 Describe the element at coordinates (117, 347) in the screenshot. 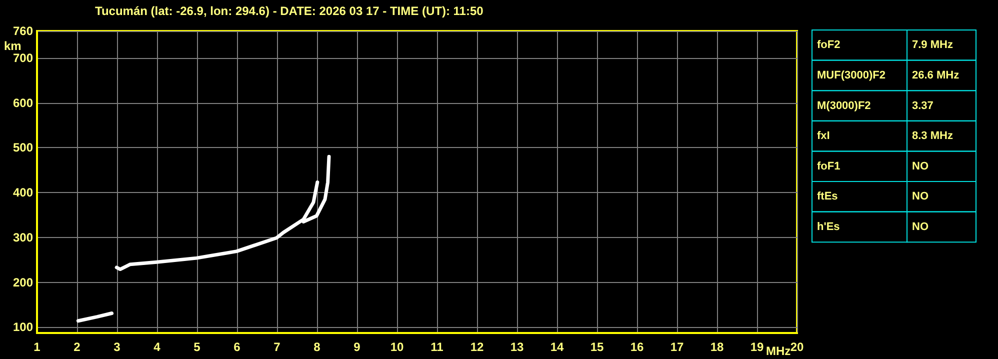

I see `x-tick-label: 3` at that location.